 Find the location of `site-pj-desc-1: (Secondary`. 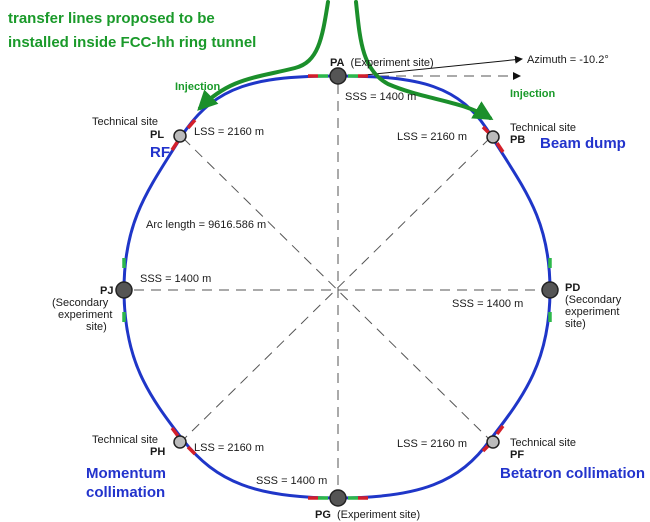

site-pj-desc-1: (Secondary is located at coordinates (80, 303).